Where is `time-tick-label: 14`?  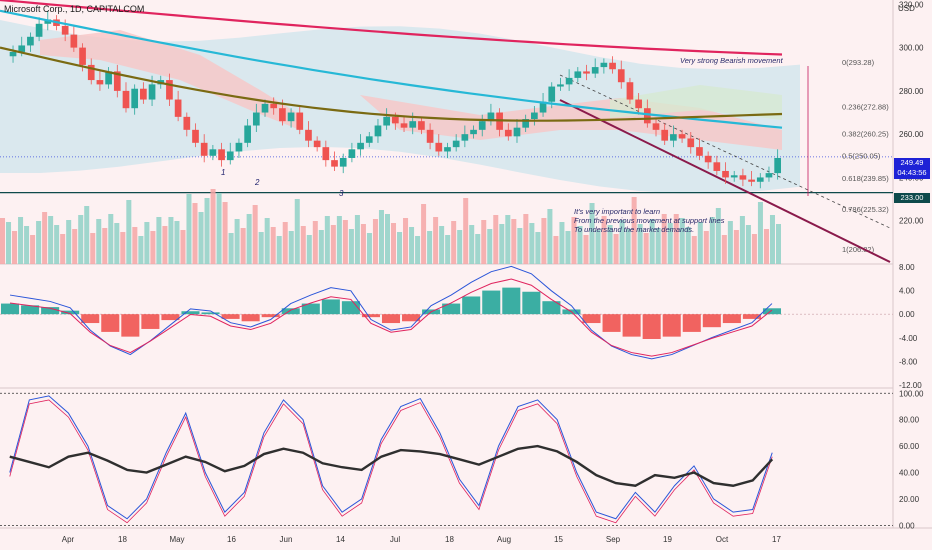
time-tick-label: 14 is located at coordinates (340, 539).